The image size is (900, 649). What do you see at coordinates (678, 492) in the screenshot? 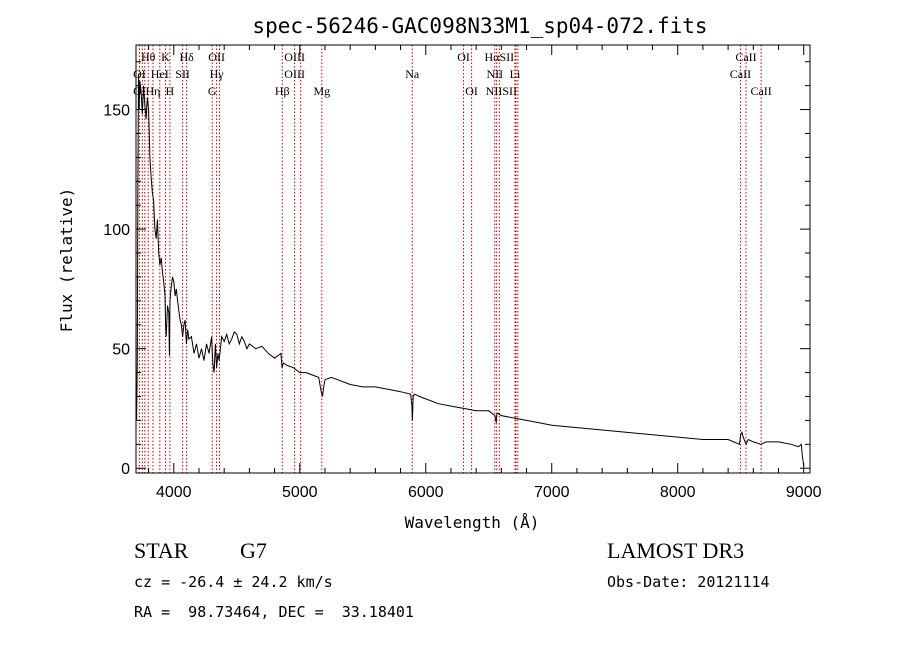
I see `x-tick-label: 8000` at bounding box center [678, 492].